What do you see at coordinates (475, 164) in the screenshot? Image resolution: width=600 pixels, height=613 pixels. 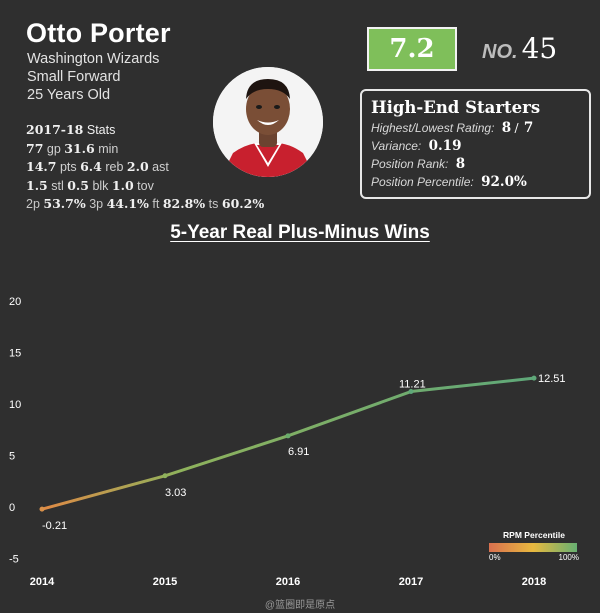 I see `tier-position-rank-row: Position Rank: 8` at bounding box center [475, 164].